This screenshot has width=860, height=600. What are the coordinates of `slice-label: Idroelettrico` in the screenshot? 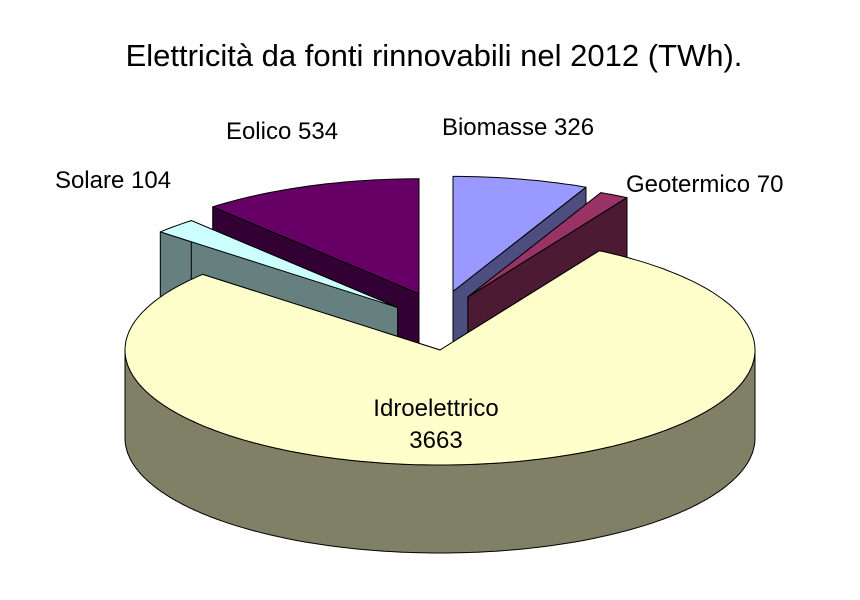 It's located at (435, 408).